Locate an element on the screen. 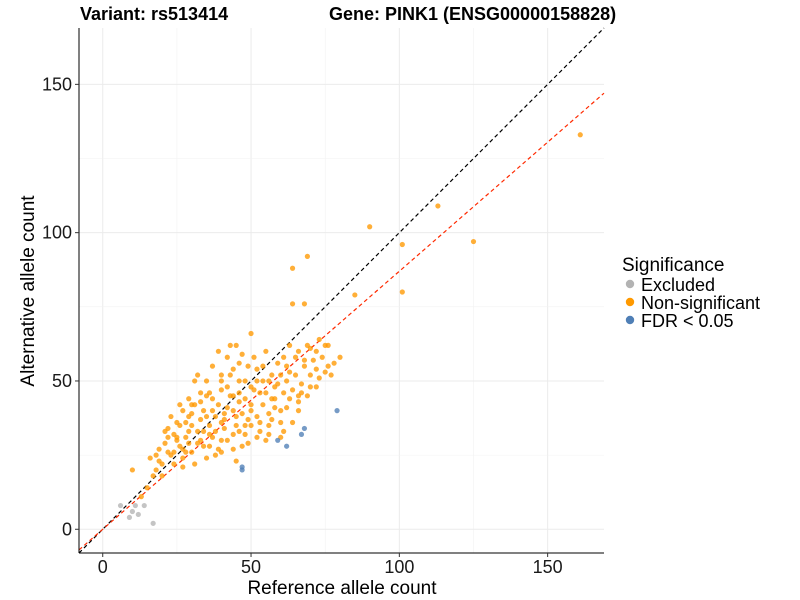  x-tick-label: 0 is located at coordinates (103, 567).